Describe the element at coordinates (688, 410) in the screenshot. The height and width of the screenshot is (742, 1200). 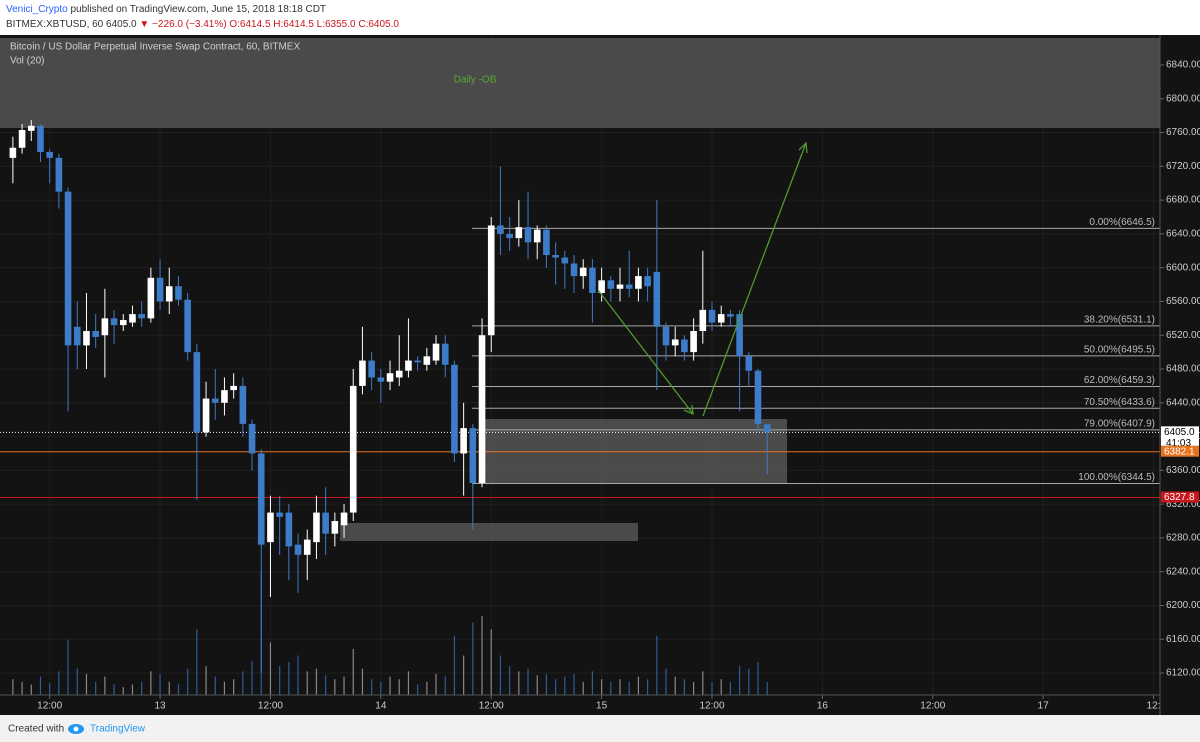
I see `arrow-head` at that location.